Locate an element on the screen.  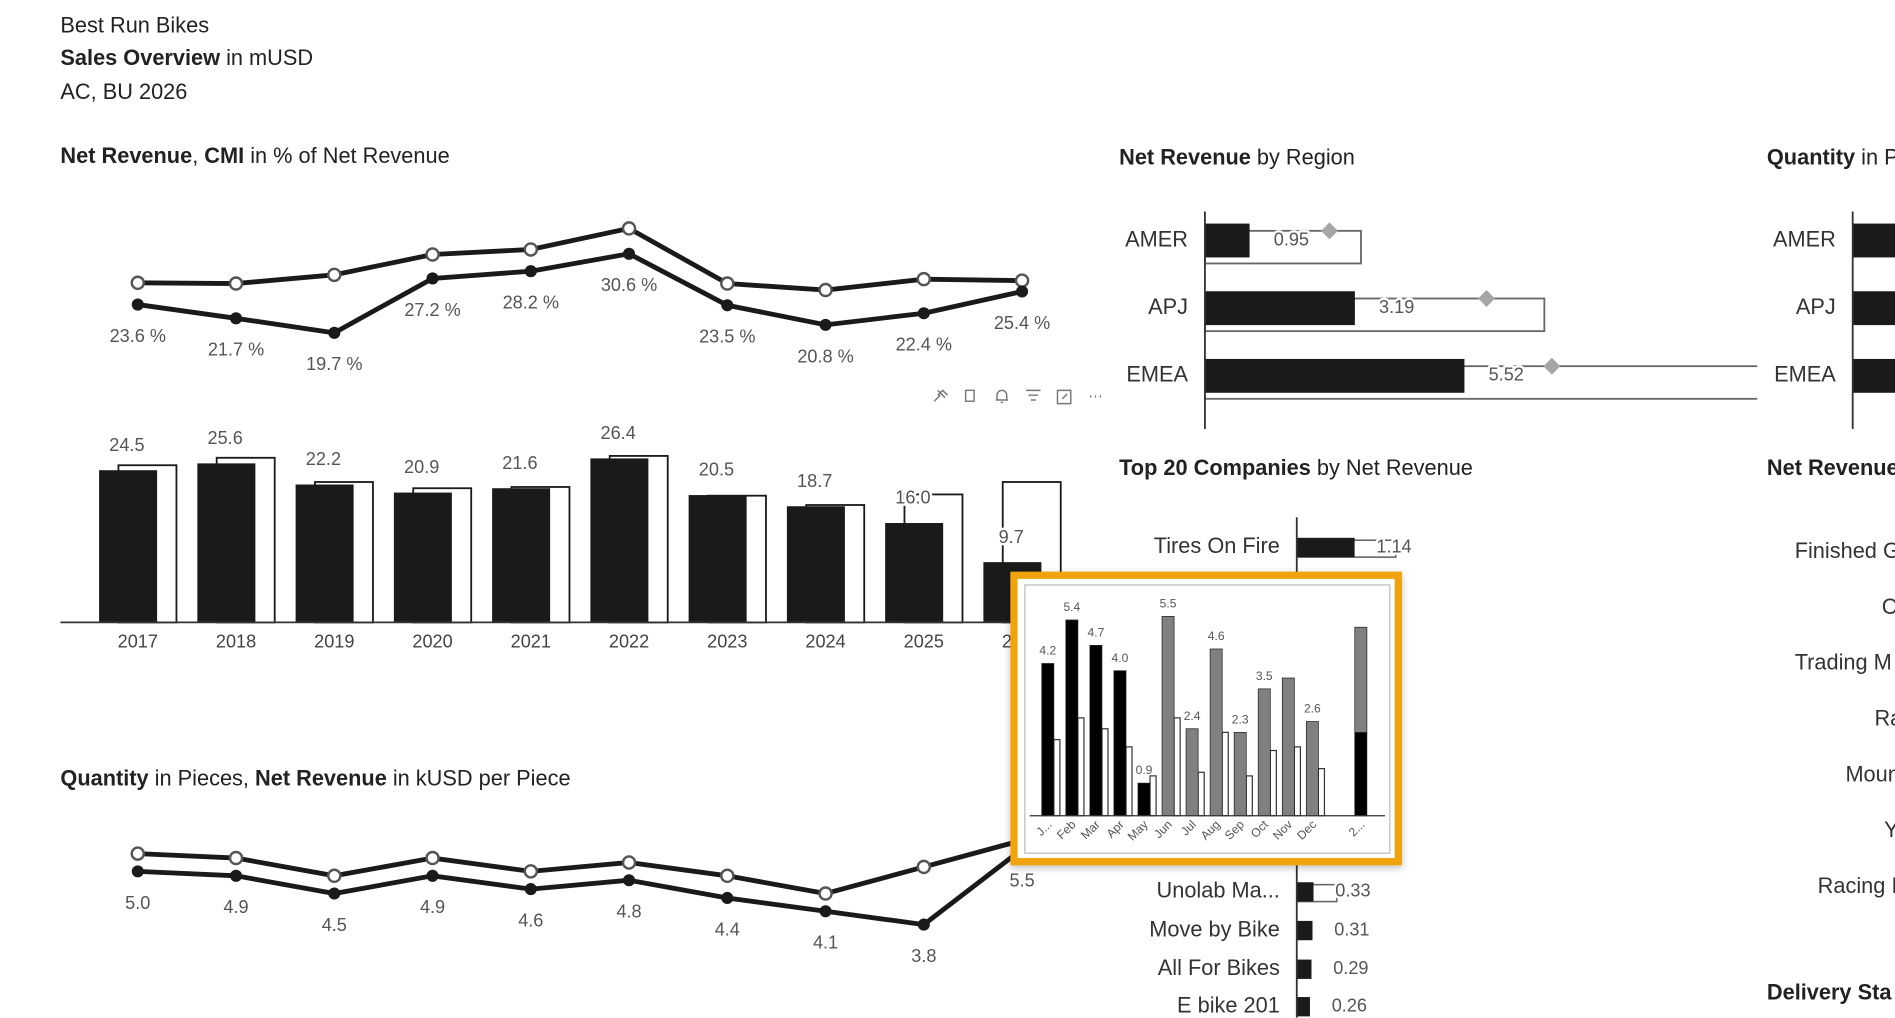
category-label: EMEA is located at coordinates (1157, 374).